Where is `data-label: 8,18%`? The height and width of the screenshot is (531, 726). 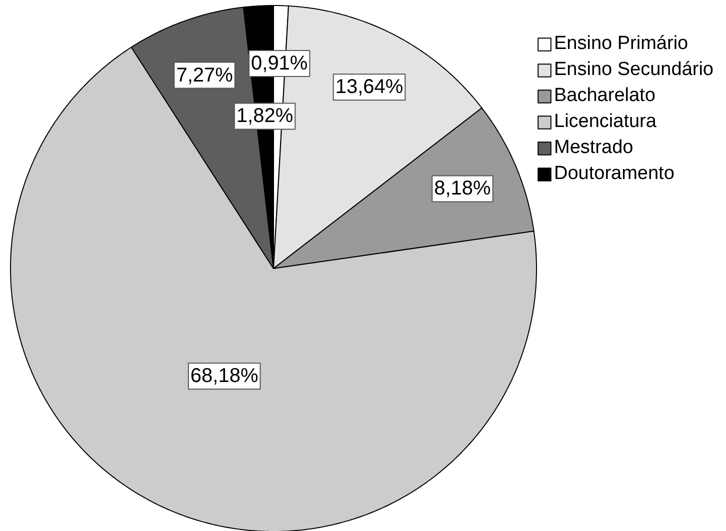 data-label: 8,18% is located at coordinates (463, 189).